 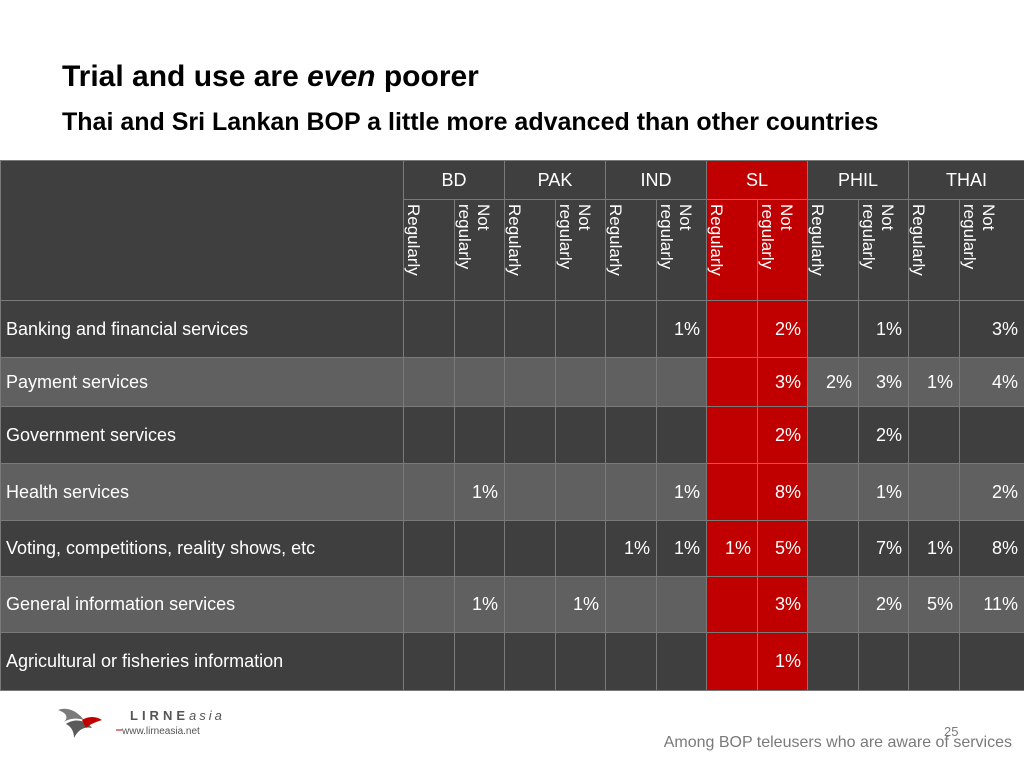 I want to click on value-cell: 4%, so click(x=991, y=382).